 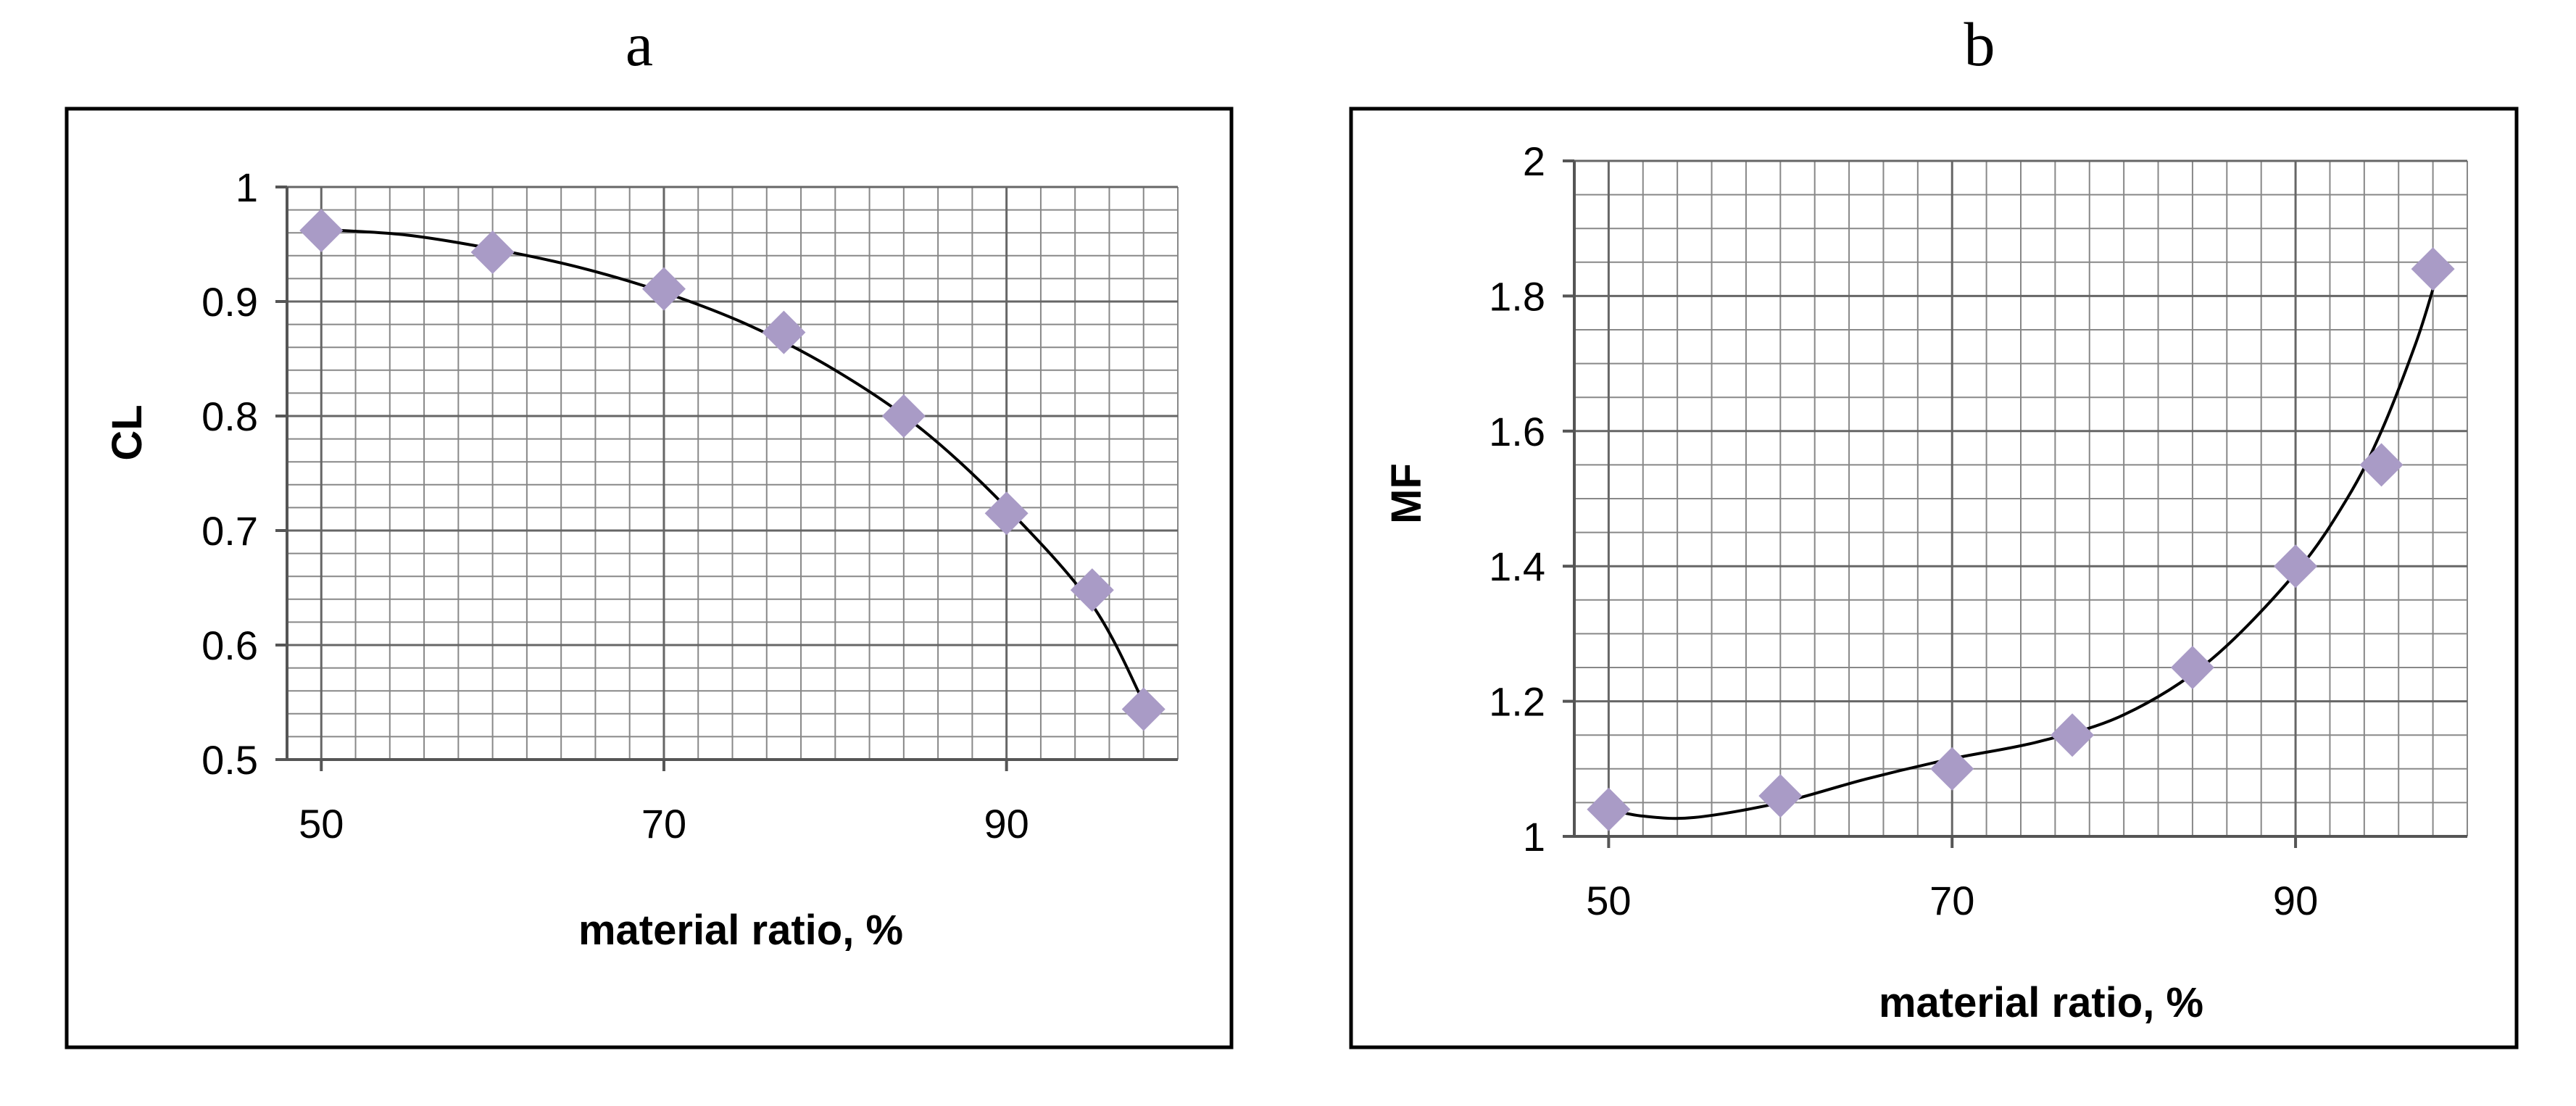 What do you see at coordinates (1951, 900) in the screenshot?
I see `x-tick-label-b: 70` at bounding box center [1951, 900].